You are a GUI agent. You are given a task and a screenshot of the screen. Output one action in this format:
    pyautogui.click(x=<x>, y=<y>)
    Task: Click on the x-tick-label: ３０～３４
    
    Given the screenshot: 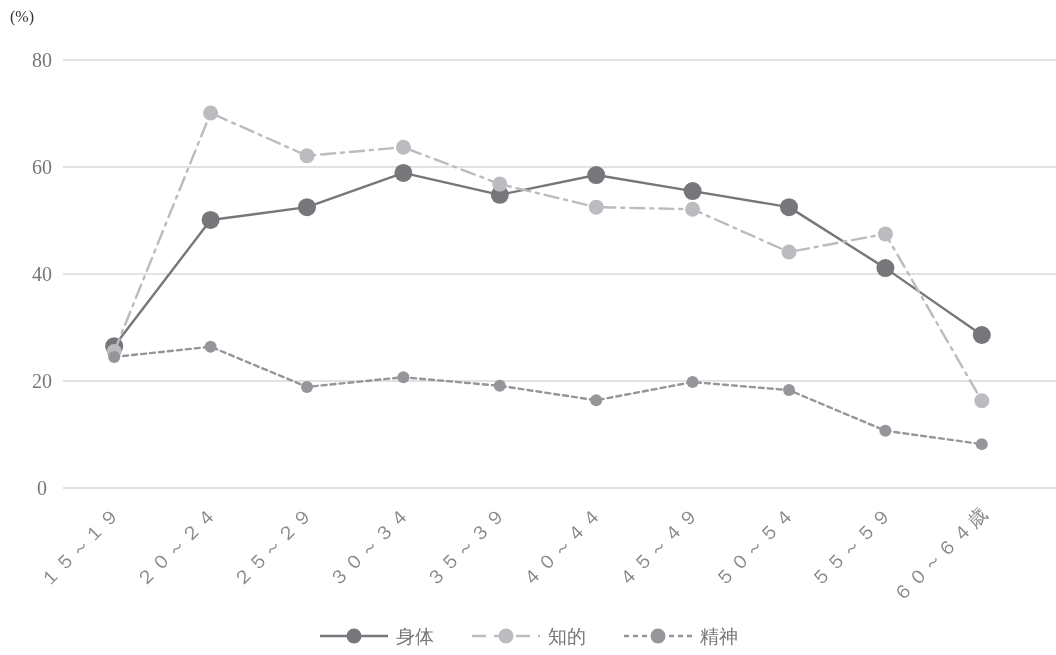 What is the action you would take?
    pyautogui.click(x=370, y=546)
    